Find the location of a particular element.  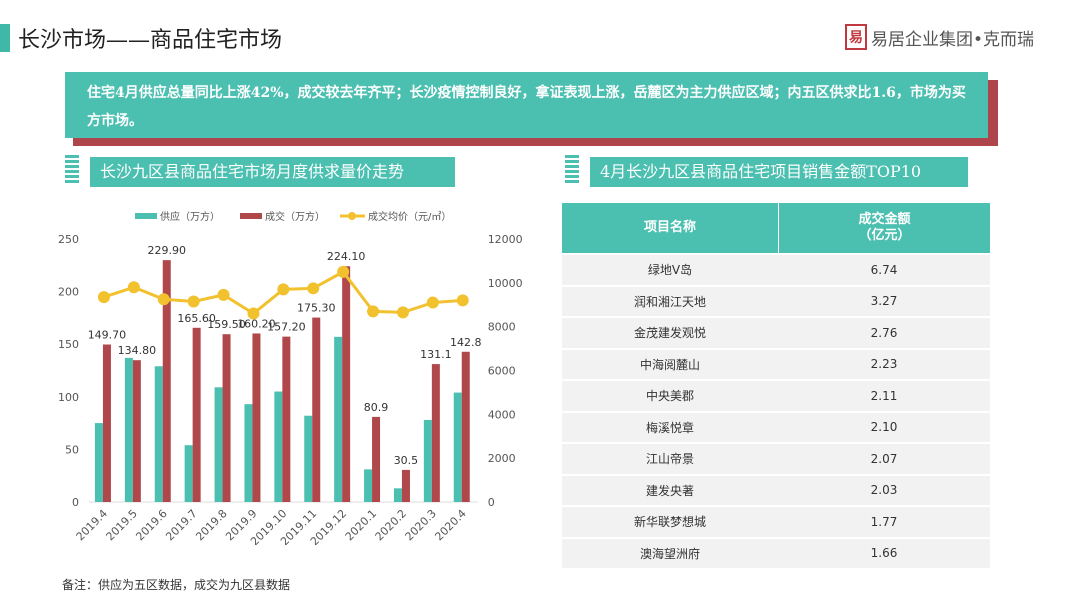

legend: 供应（万方） 成交（万方） 成交均价（元/㎡） is located at coordinates (293, 216).